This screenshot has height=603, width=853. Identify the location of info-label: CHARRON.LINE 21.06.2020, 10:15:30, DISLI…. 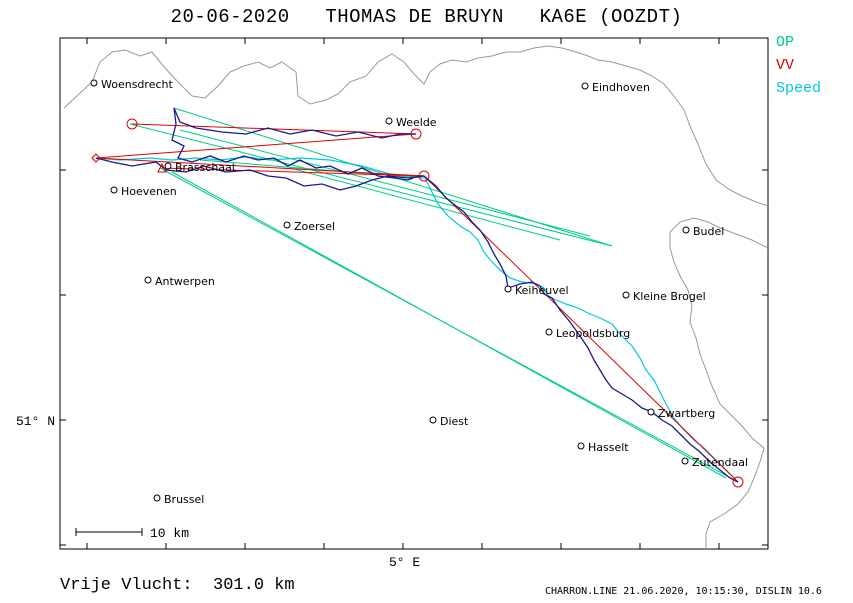
(683, 591).